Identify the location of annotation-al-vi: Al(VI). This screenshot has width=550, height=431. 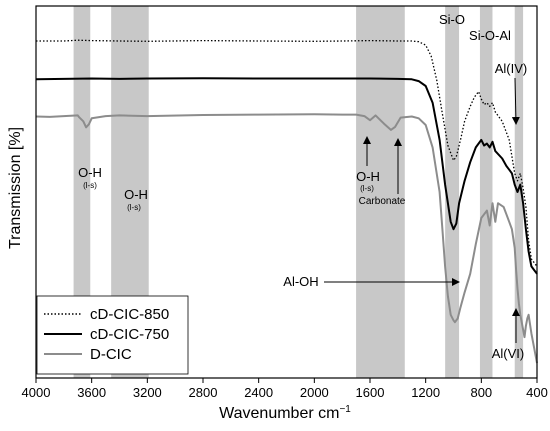
(508, 353).